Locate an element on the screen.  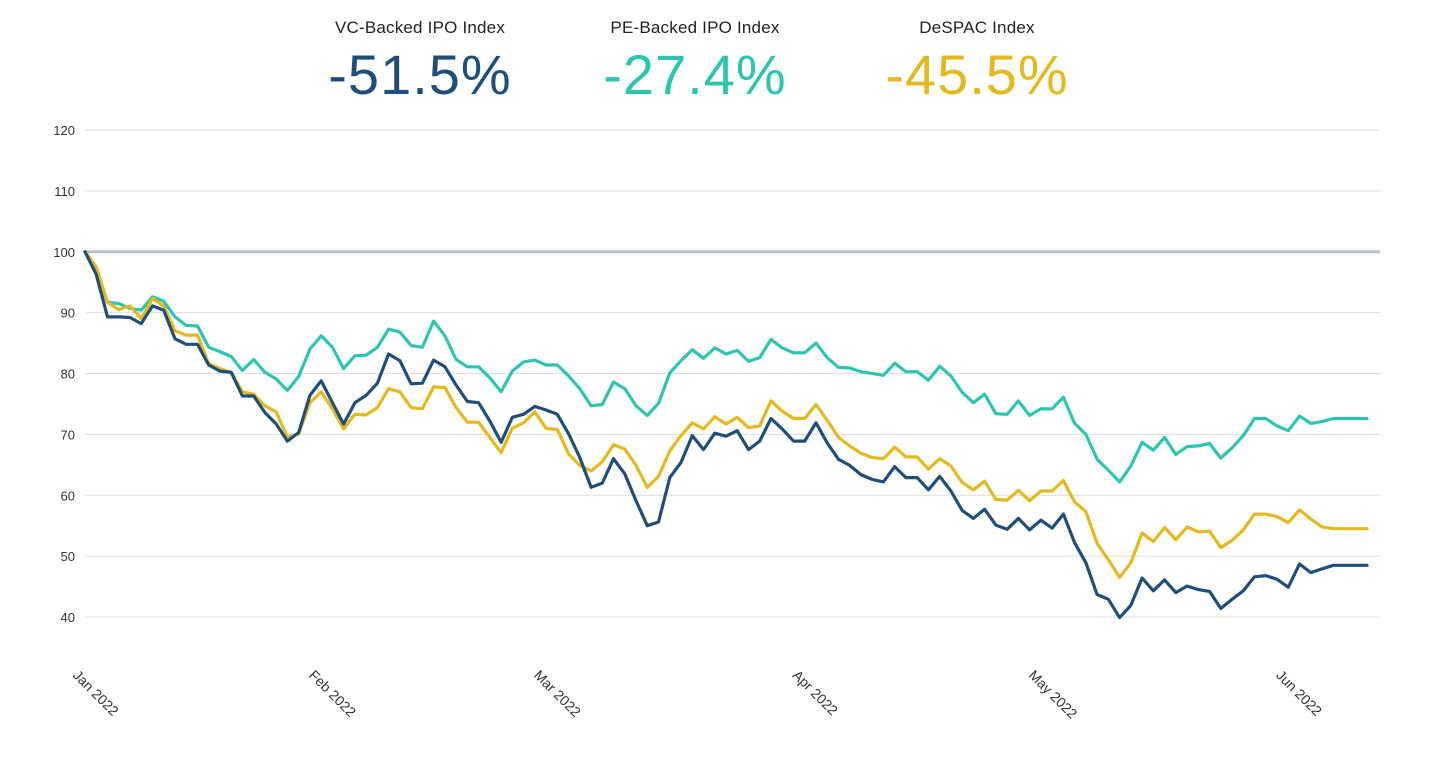
kpi-vc: VC-Backed IPO Index -51.5% is located at coordinates (420, 62).